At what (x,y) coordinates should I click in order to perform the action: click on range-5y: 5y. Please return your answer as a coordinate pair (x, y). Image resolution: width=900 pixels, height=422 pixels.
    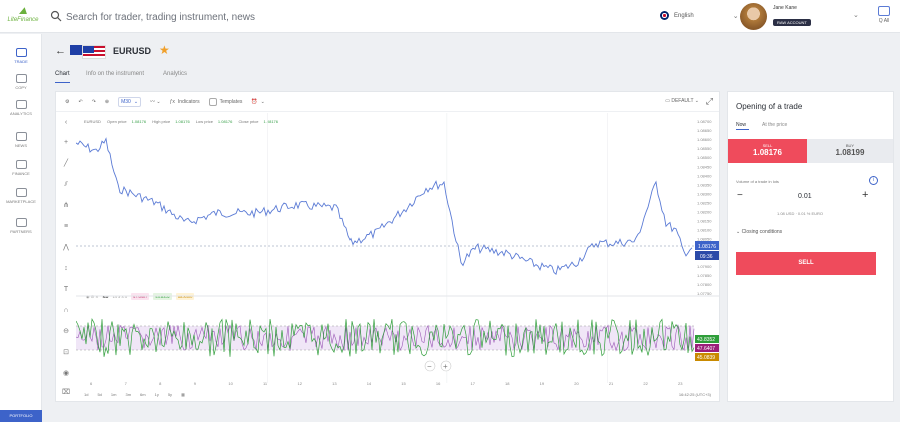
    Looking at the image, I should click on (170, 394).